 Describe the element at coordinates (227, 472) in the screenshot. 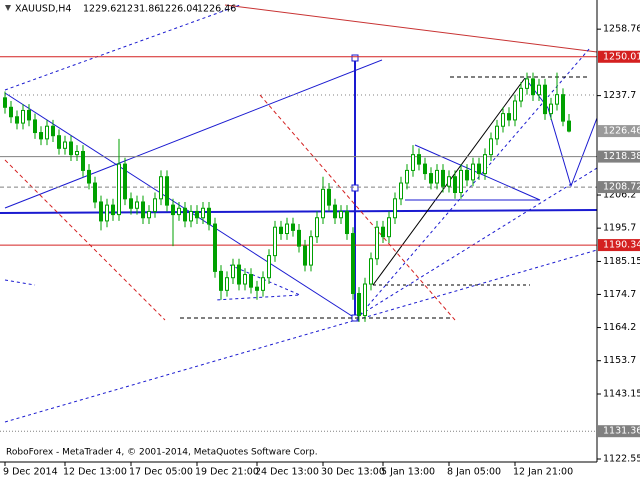

I see `x-tick-label: 19 Dec 21:00` at that location.